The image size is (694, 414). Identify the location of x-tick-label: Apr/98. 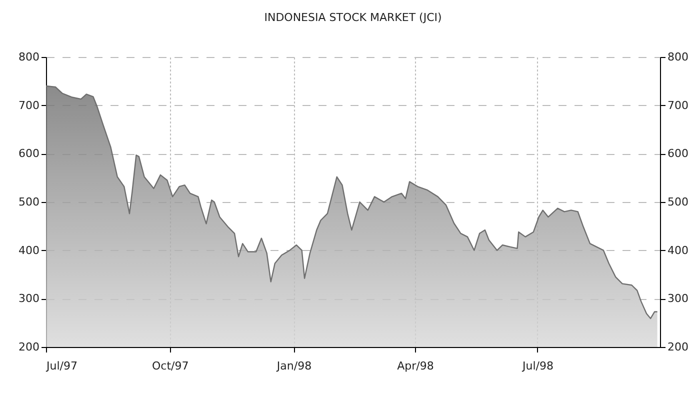
(415, 366).